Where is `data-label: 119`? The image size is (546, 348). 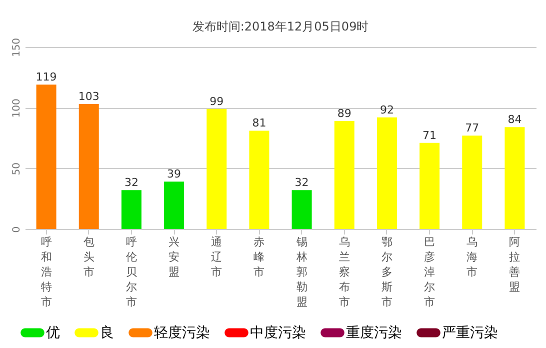 data-label: 119 is located at coordinates (46, 77).